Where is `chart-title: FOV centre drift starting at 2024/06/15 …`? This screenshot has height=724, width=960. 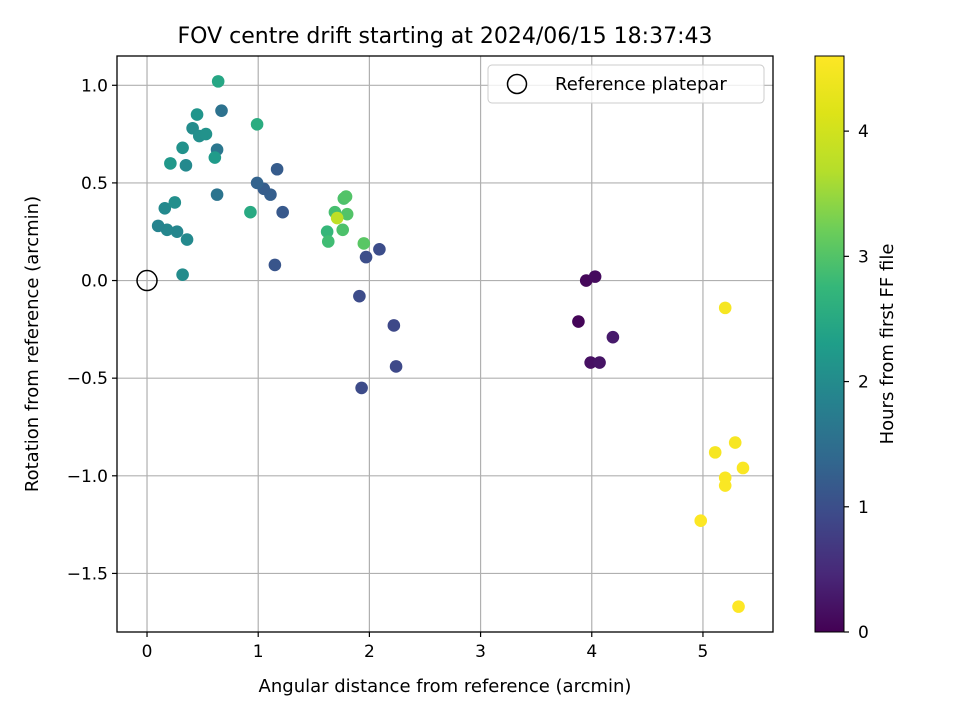
chart-title: FOV centre drift starting at 2024/06/15 … is located at coordinates (445, 36).